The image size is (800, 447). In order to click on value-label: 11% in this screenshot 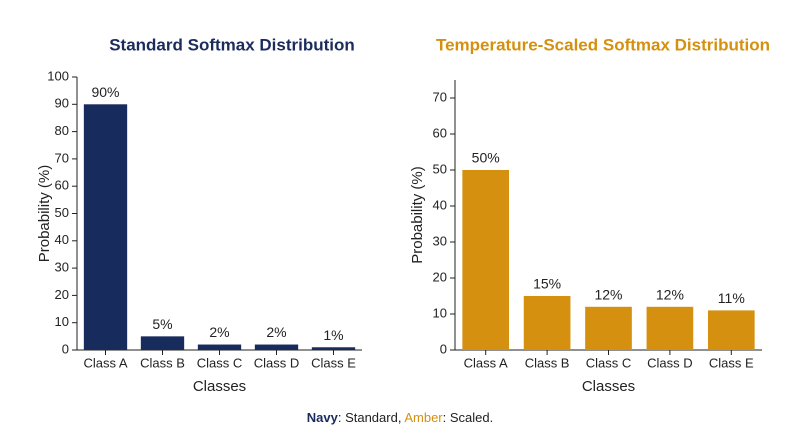, I will do `click(731, 298)`.